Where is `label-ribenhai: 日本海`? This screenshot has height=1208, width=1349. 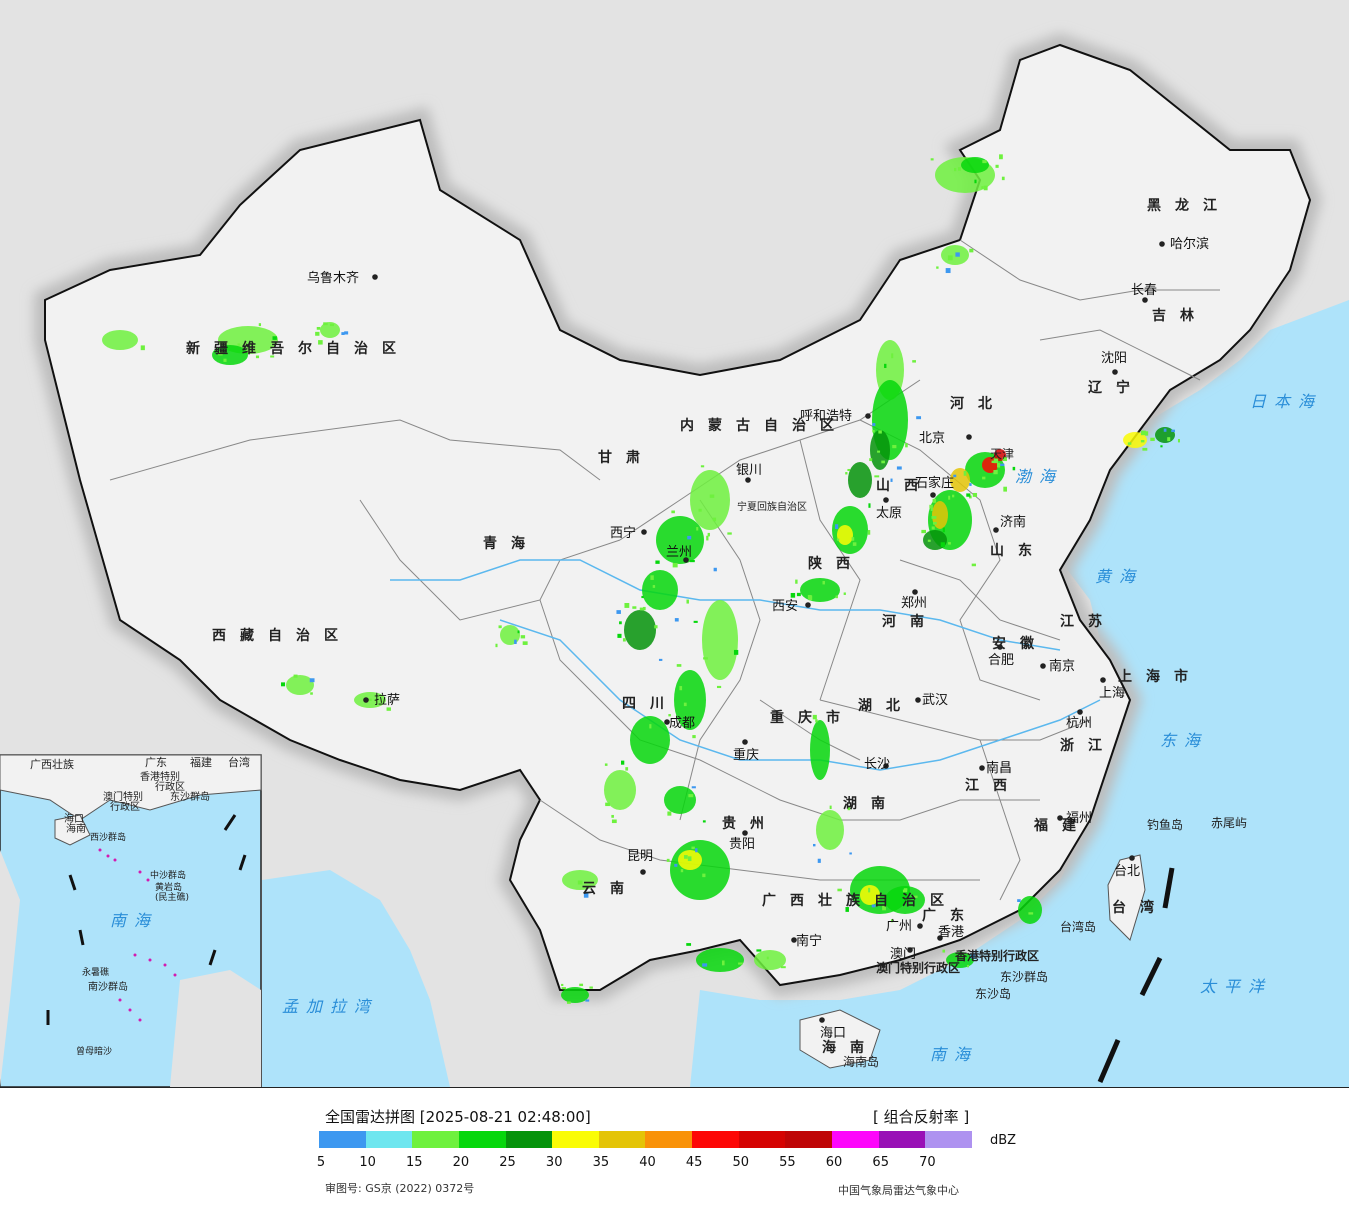 label-ribenhai: 日本海 is located at coordinates (1286, 401).